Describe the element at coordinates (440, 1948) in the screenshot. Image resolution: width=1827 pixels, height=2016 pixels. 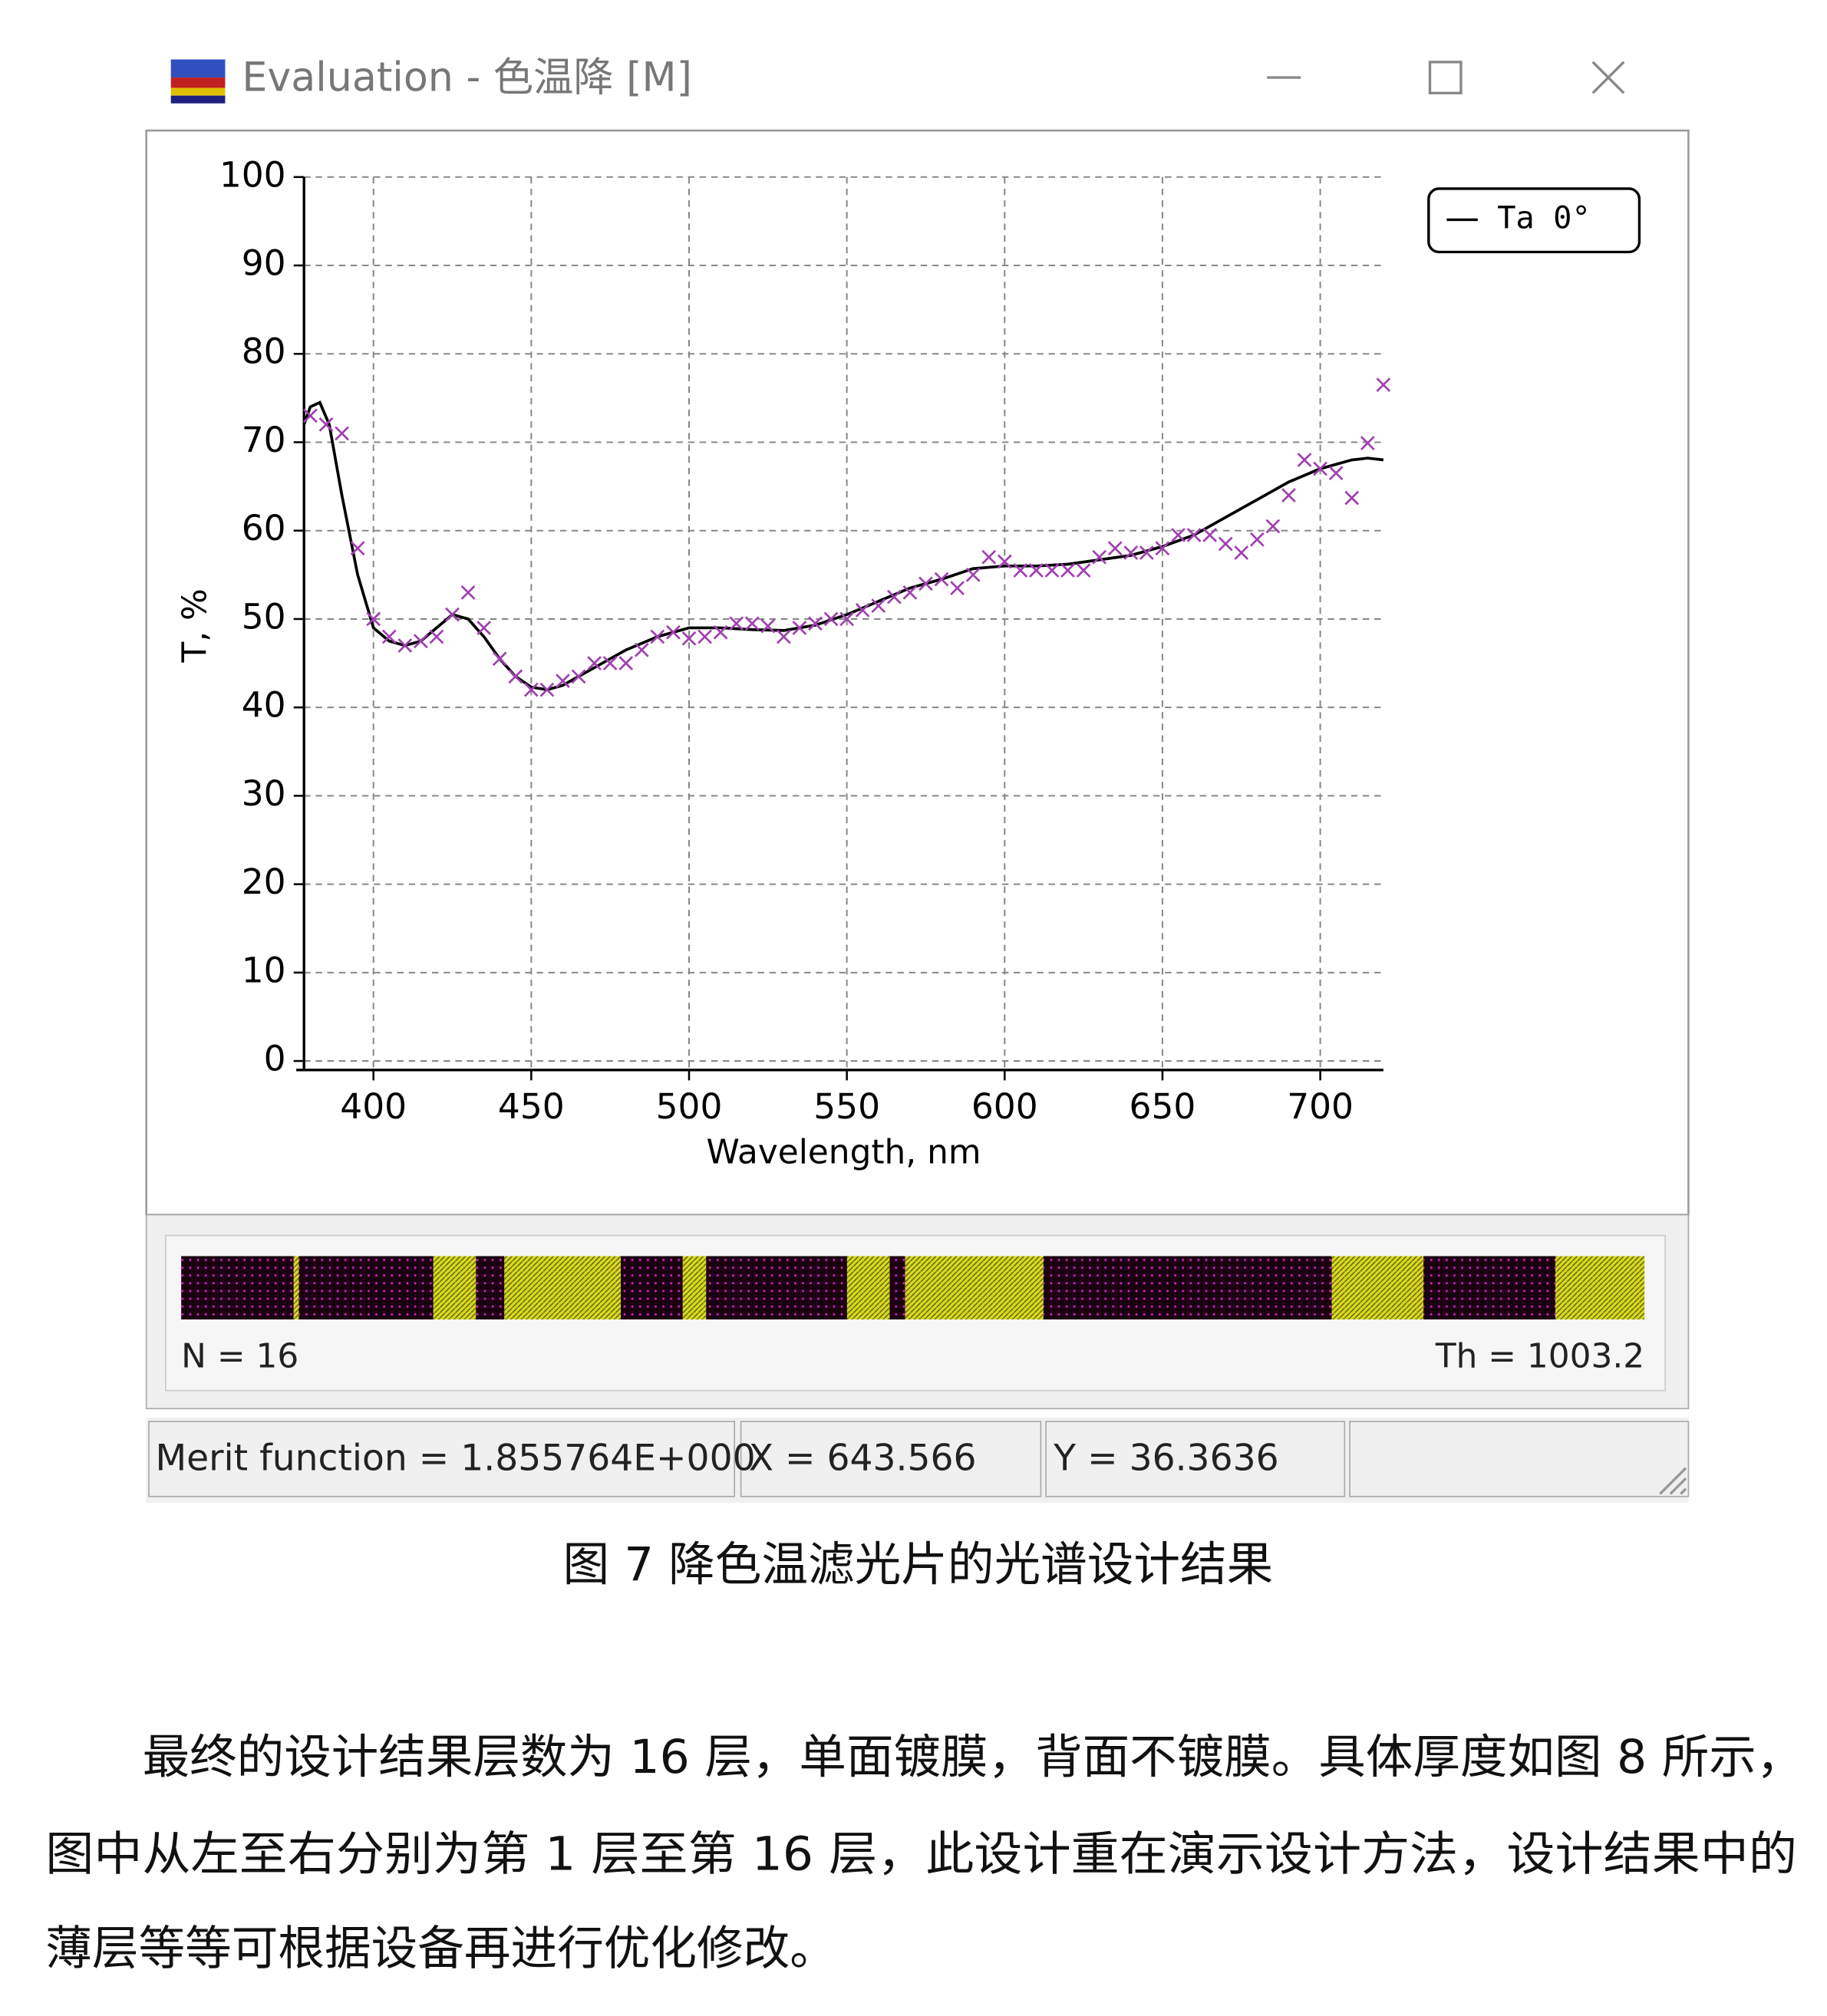
I see `paragraph-line: 薄层等等可根据设备再进行优化修改。` at that location.